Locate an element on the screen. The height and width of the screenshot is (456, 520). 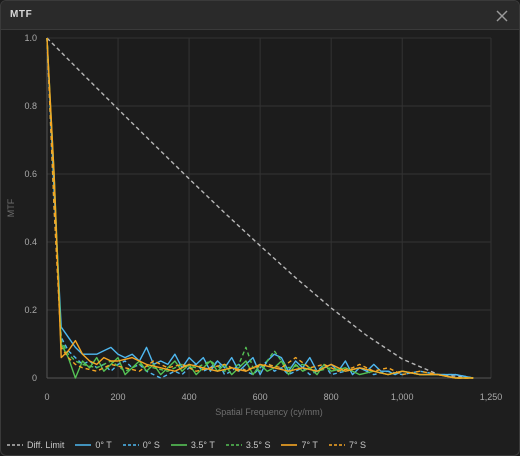
y-tick-label-0: 0 is located at coordinates (34, 378).